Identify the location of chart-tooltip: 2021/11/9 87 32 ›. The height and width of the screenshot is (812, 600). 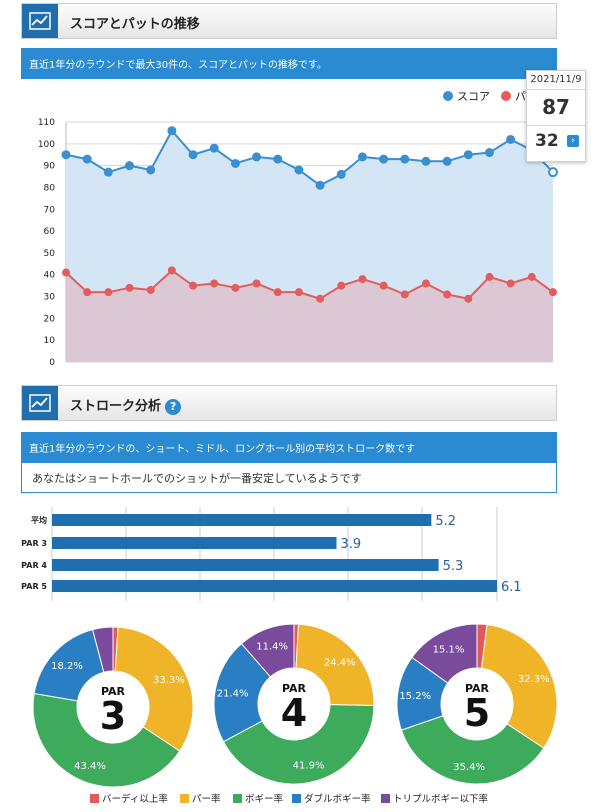
(556, 116).